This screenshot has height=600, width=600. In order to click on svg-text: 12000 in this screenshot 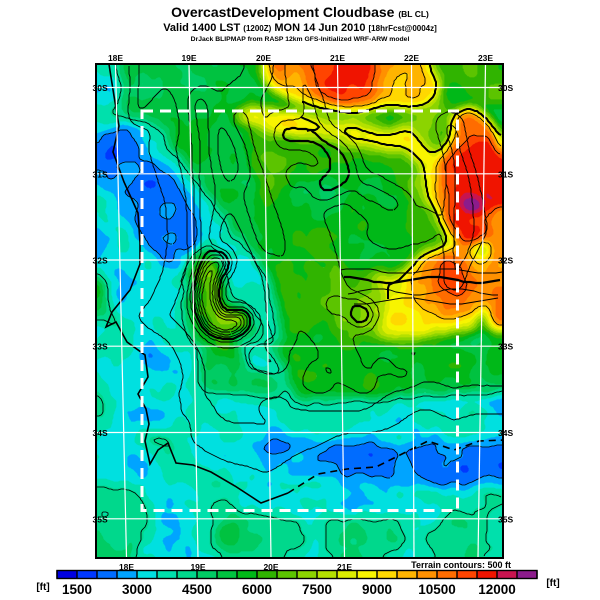, I will do `click(497, 589)`.